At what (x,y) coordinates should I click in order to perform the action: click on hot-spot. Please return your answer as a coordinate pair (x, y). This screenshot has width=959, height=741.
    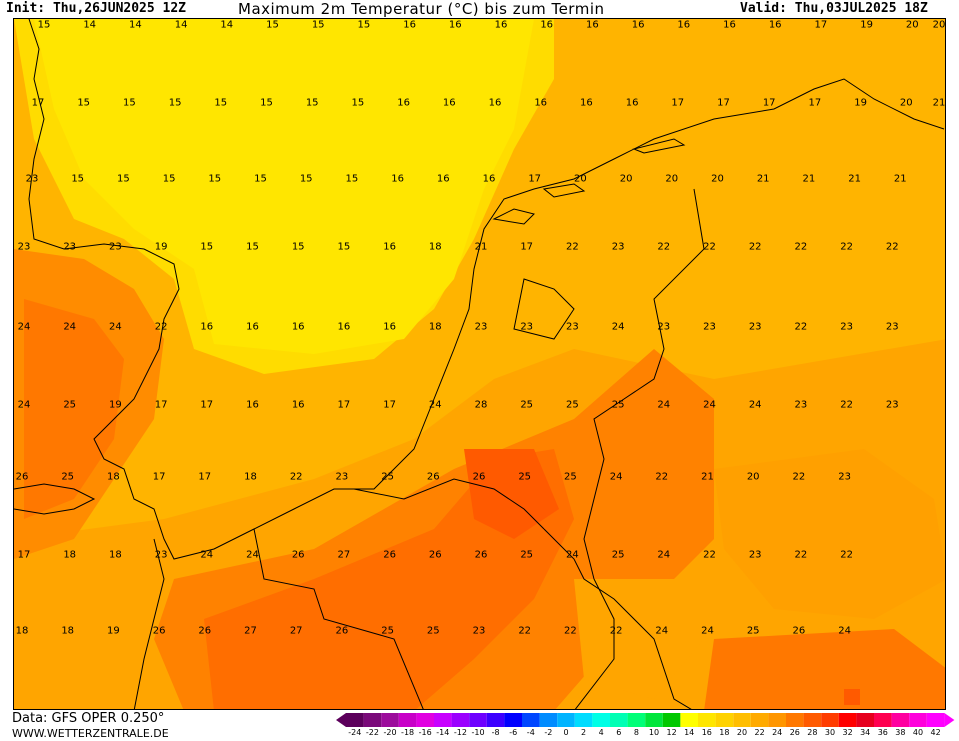
    Looking at the image, I should click on (852, 697).